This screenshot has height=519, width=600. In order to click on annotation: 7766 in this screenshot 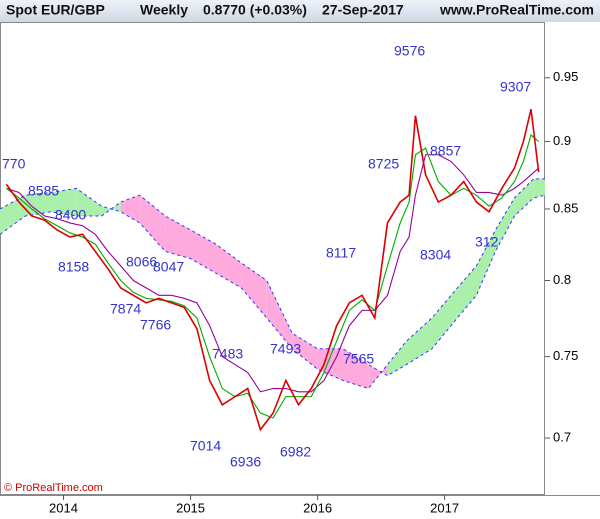, I will do `click(155, 325)`.